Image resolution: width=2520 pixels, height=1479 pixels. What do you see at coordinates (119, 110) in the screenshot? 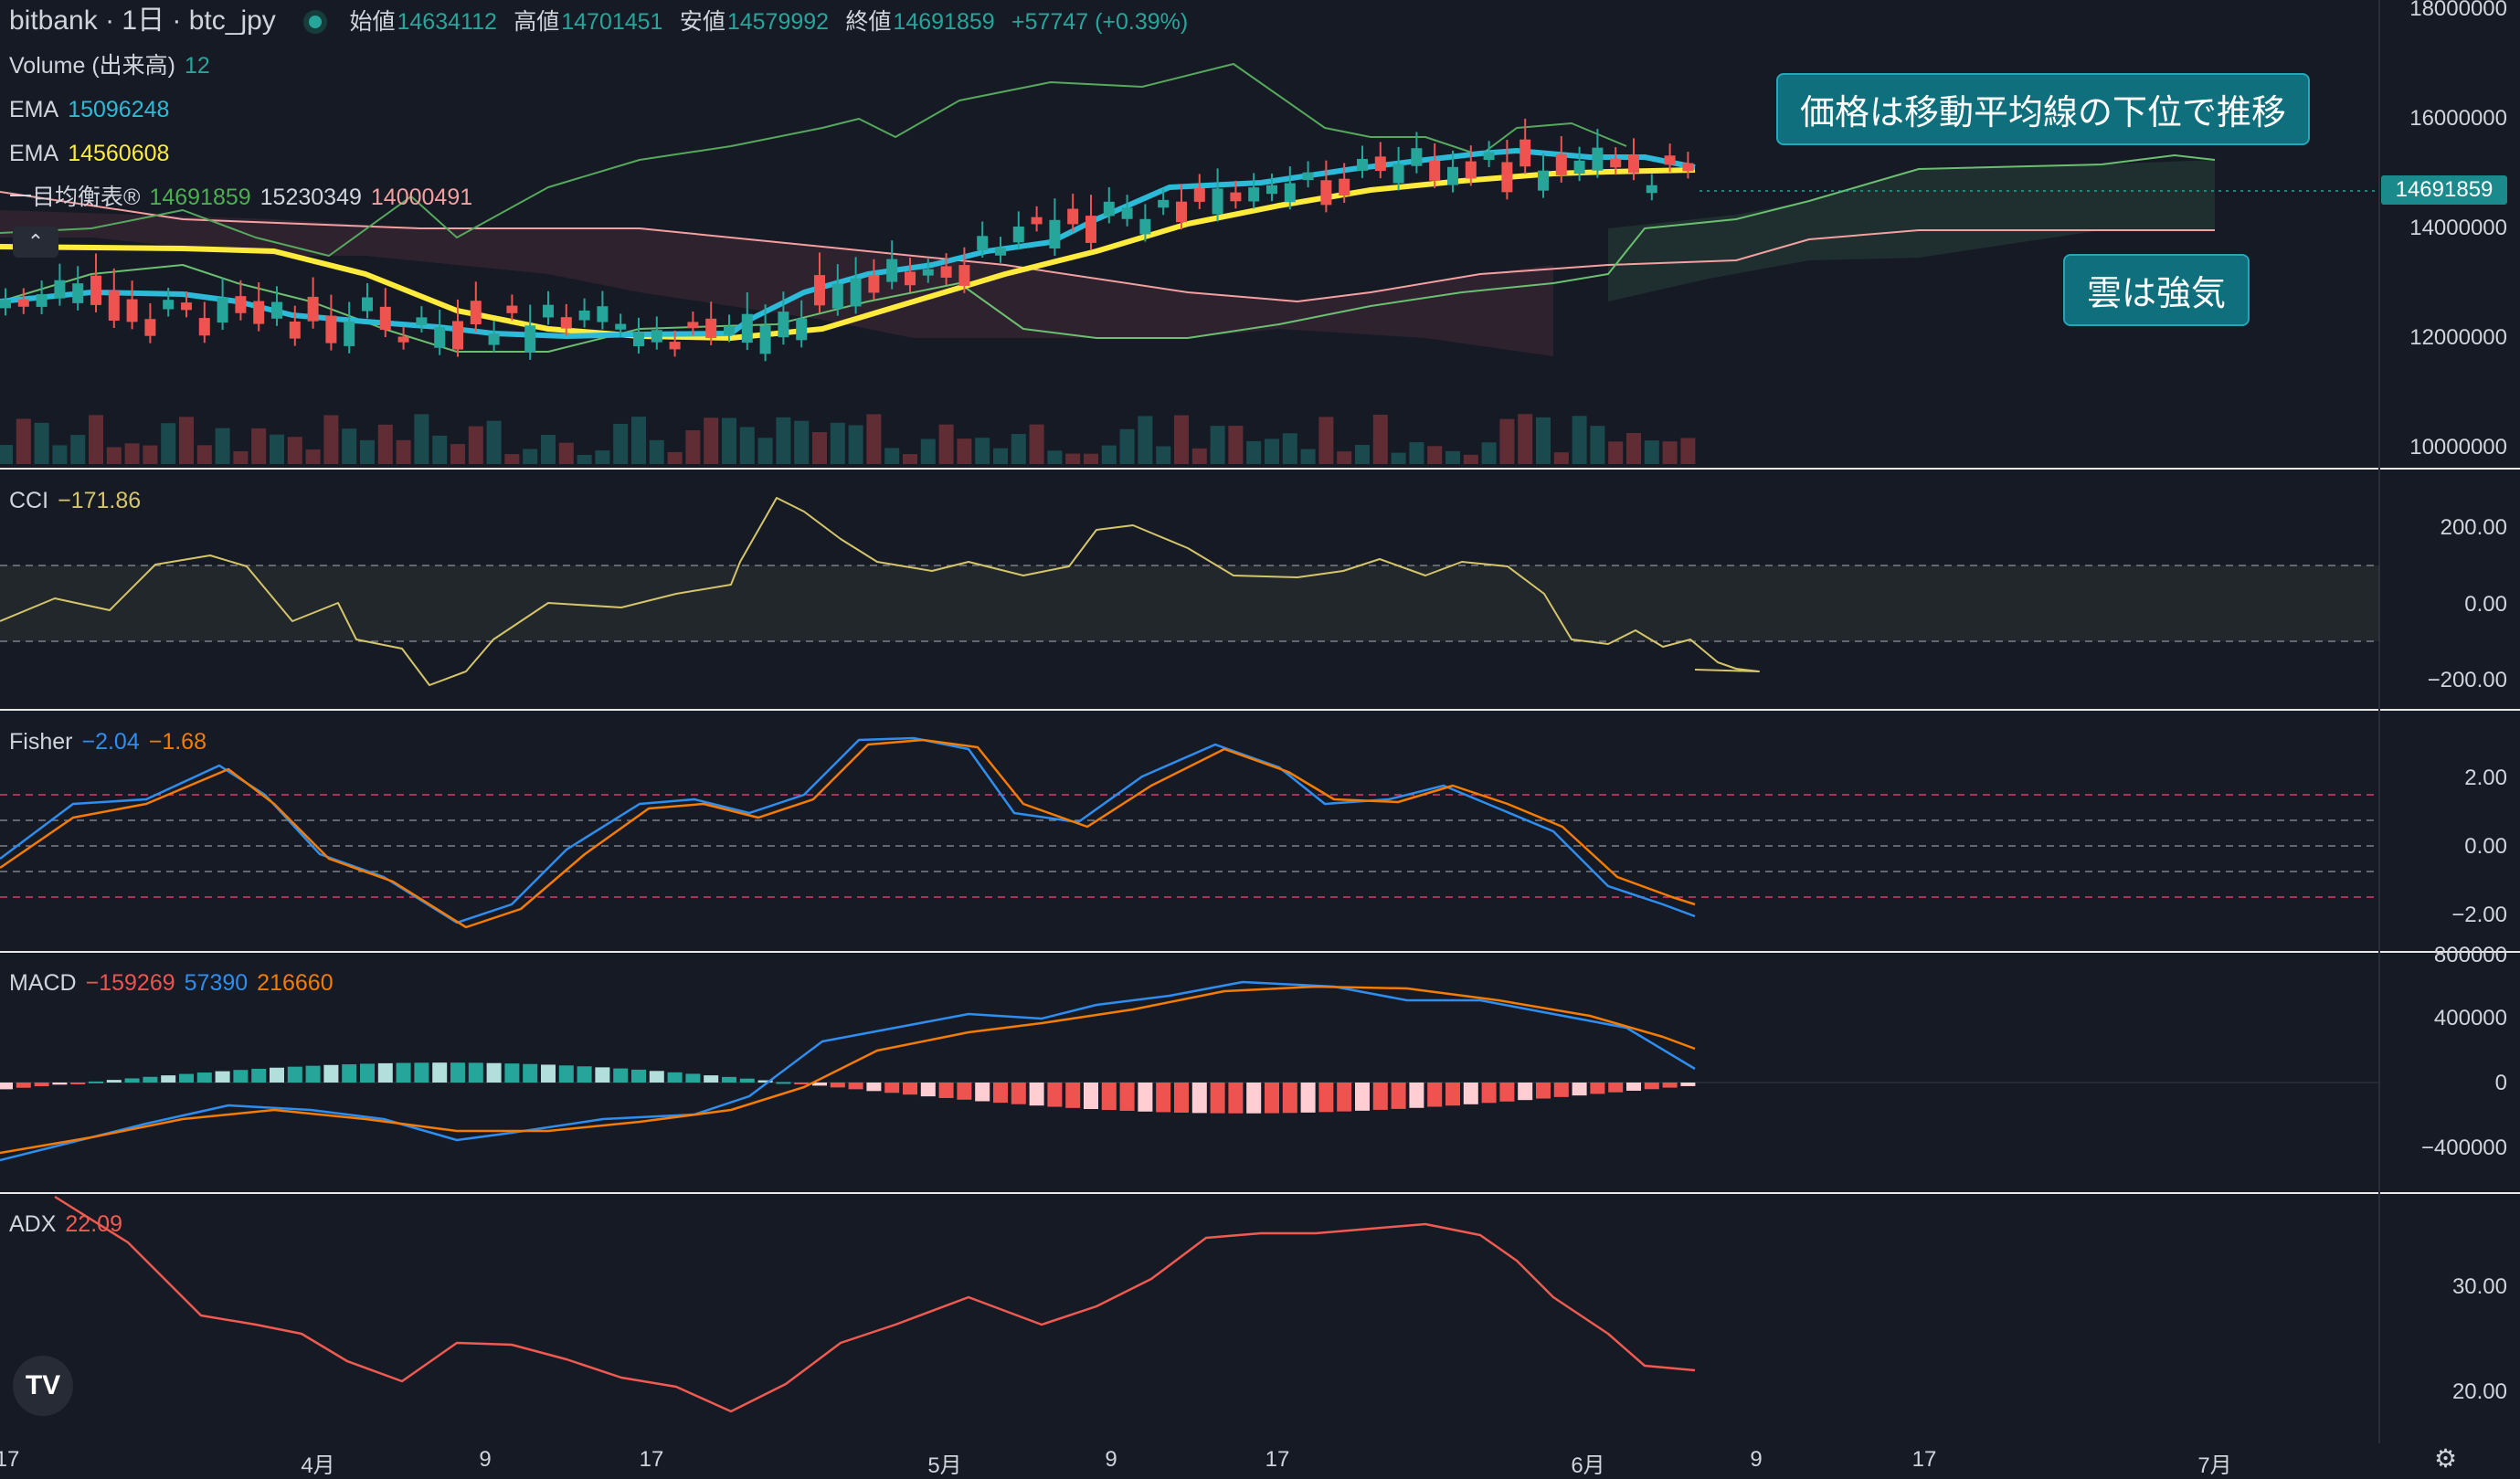
I see `ema-fast-value: 15096248` at bounding box center [119, 110].